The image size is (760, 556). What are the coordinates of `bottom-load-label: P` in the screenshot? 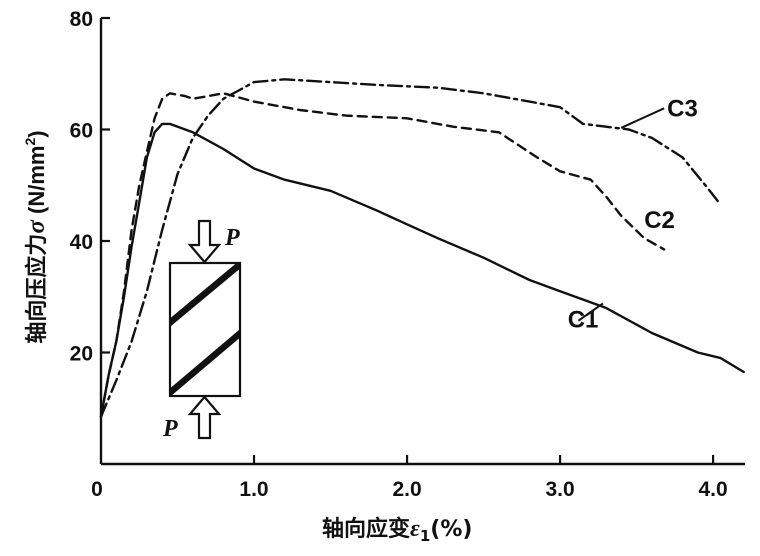 It's located at (170, 429).